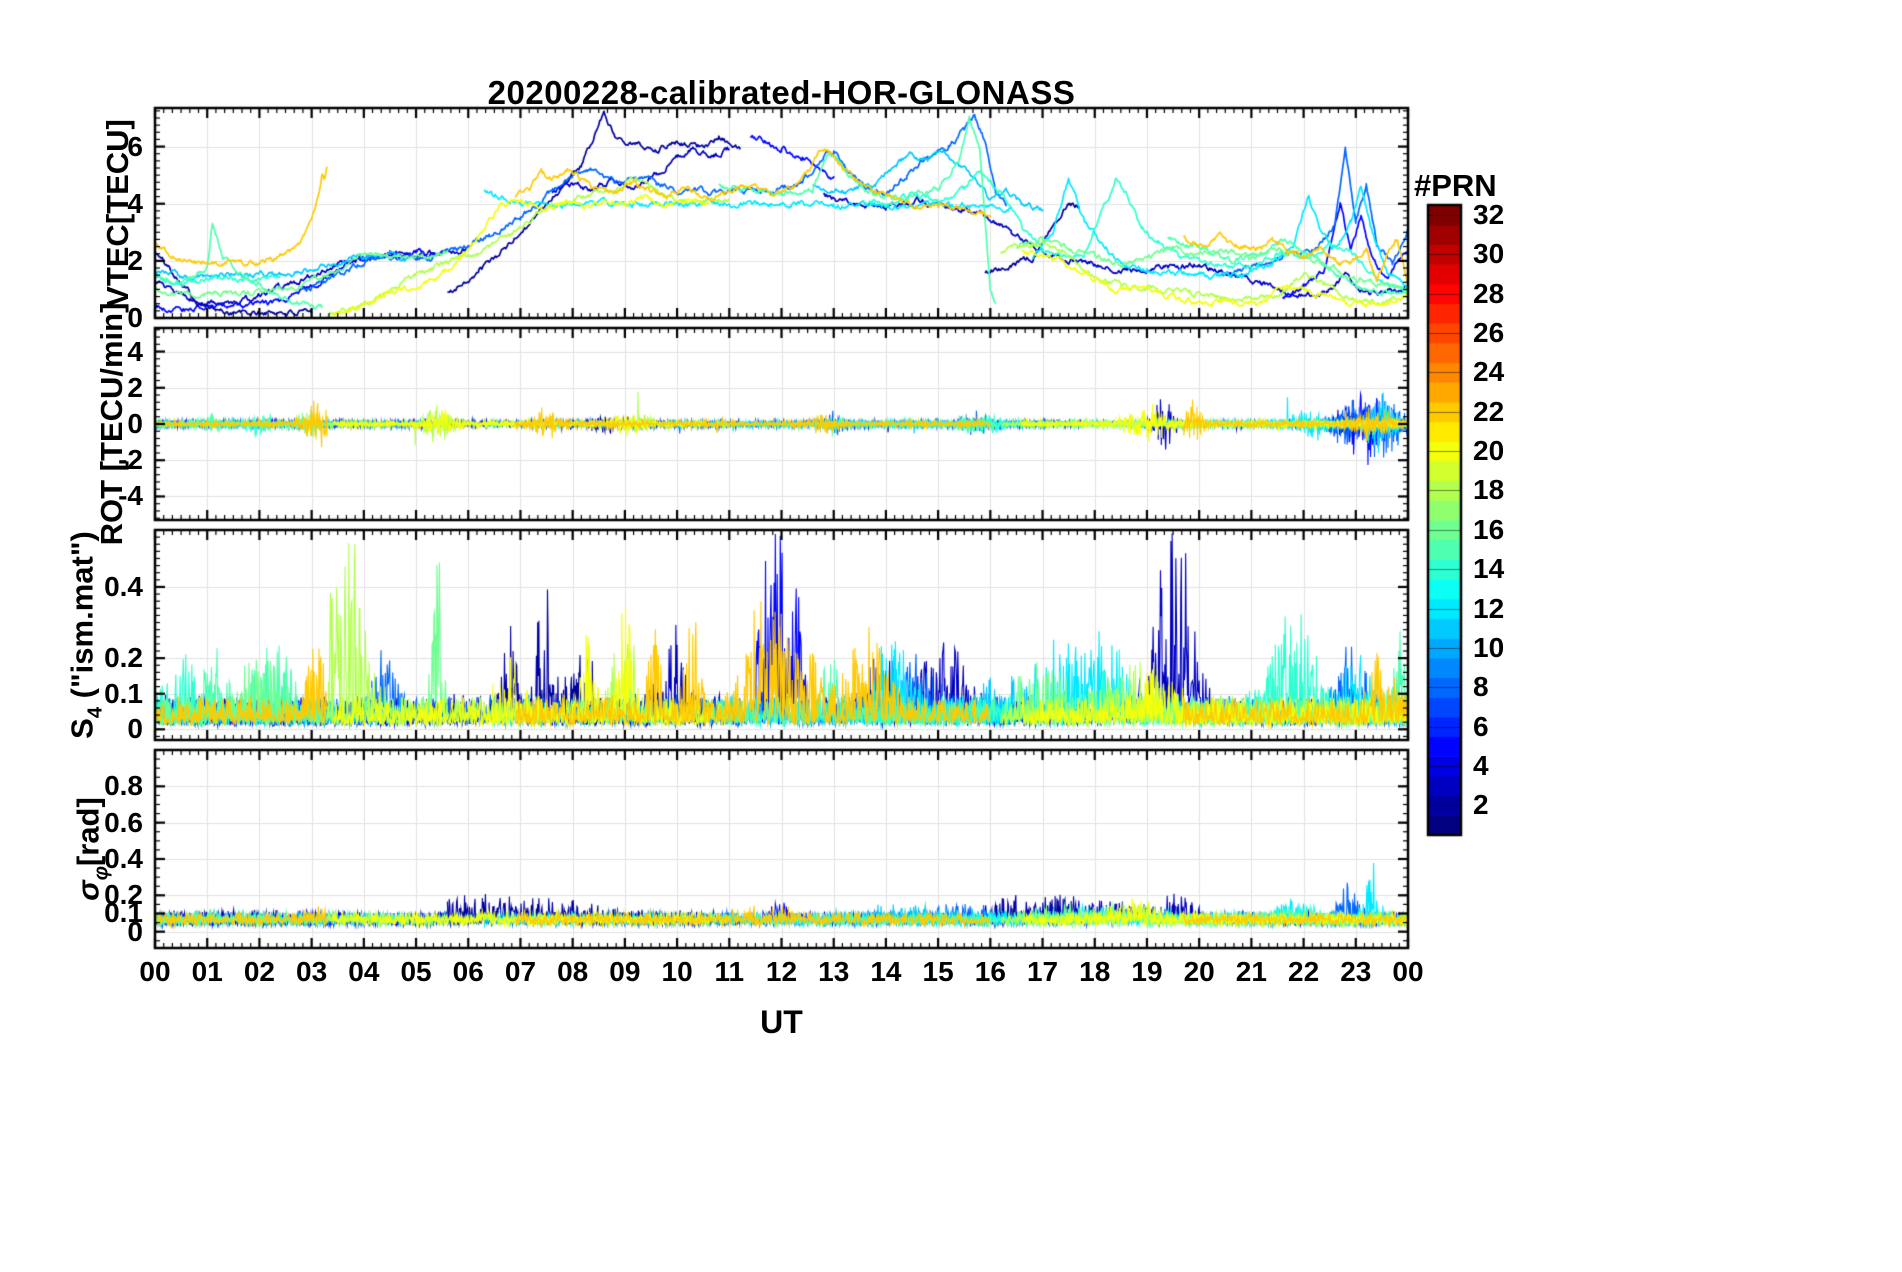  I want to click on y-tick-label: -2, so click(130, 460).